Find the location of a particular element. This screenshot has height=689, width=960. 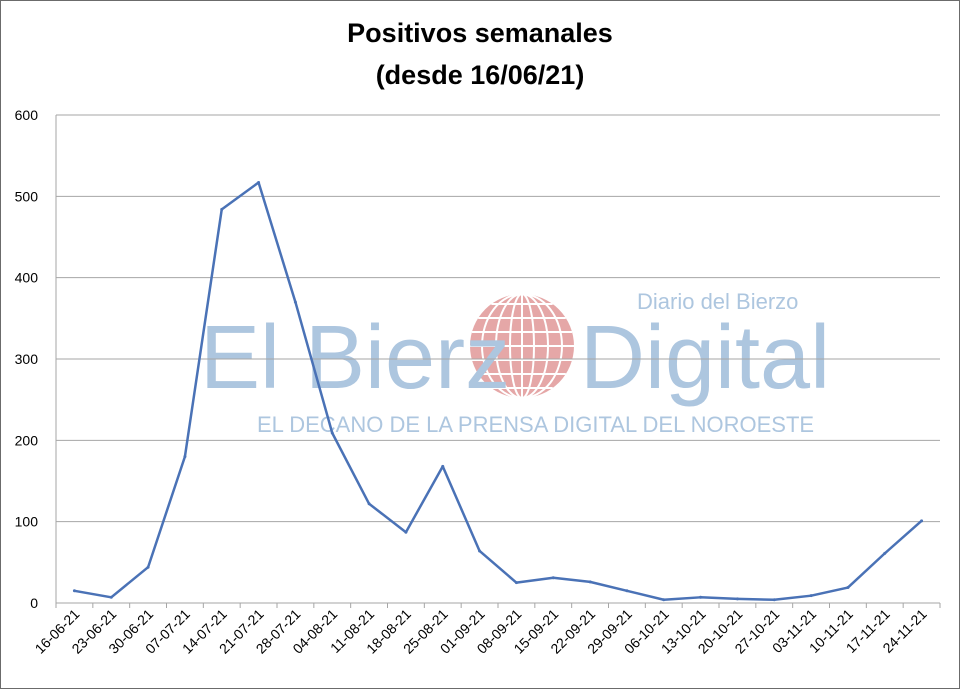

y-tick-label: 300 is located at coordinates (27, 359).